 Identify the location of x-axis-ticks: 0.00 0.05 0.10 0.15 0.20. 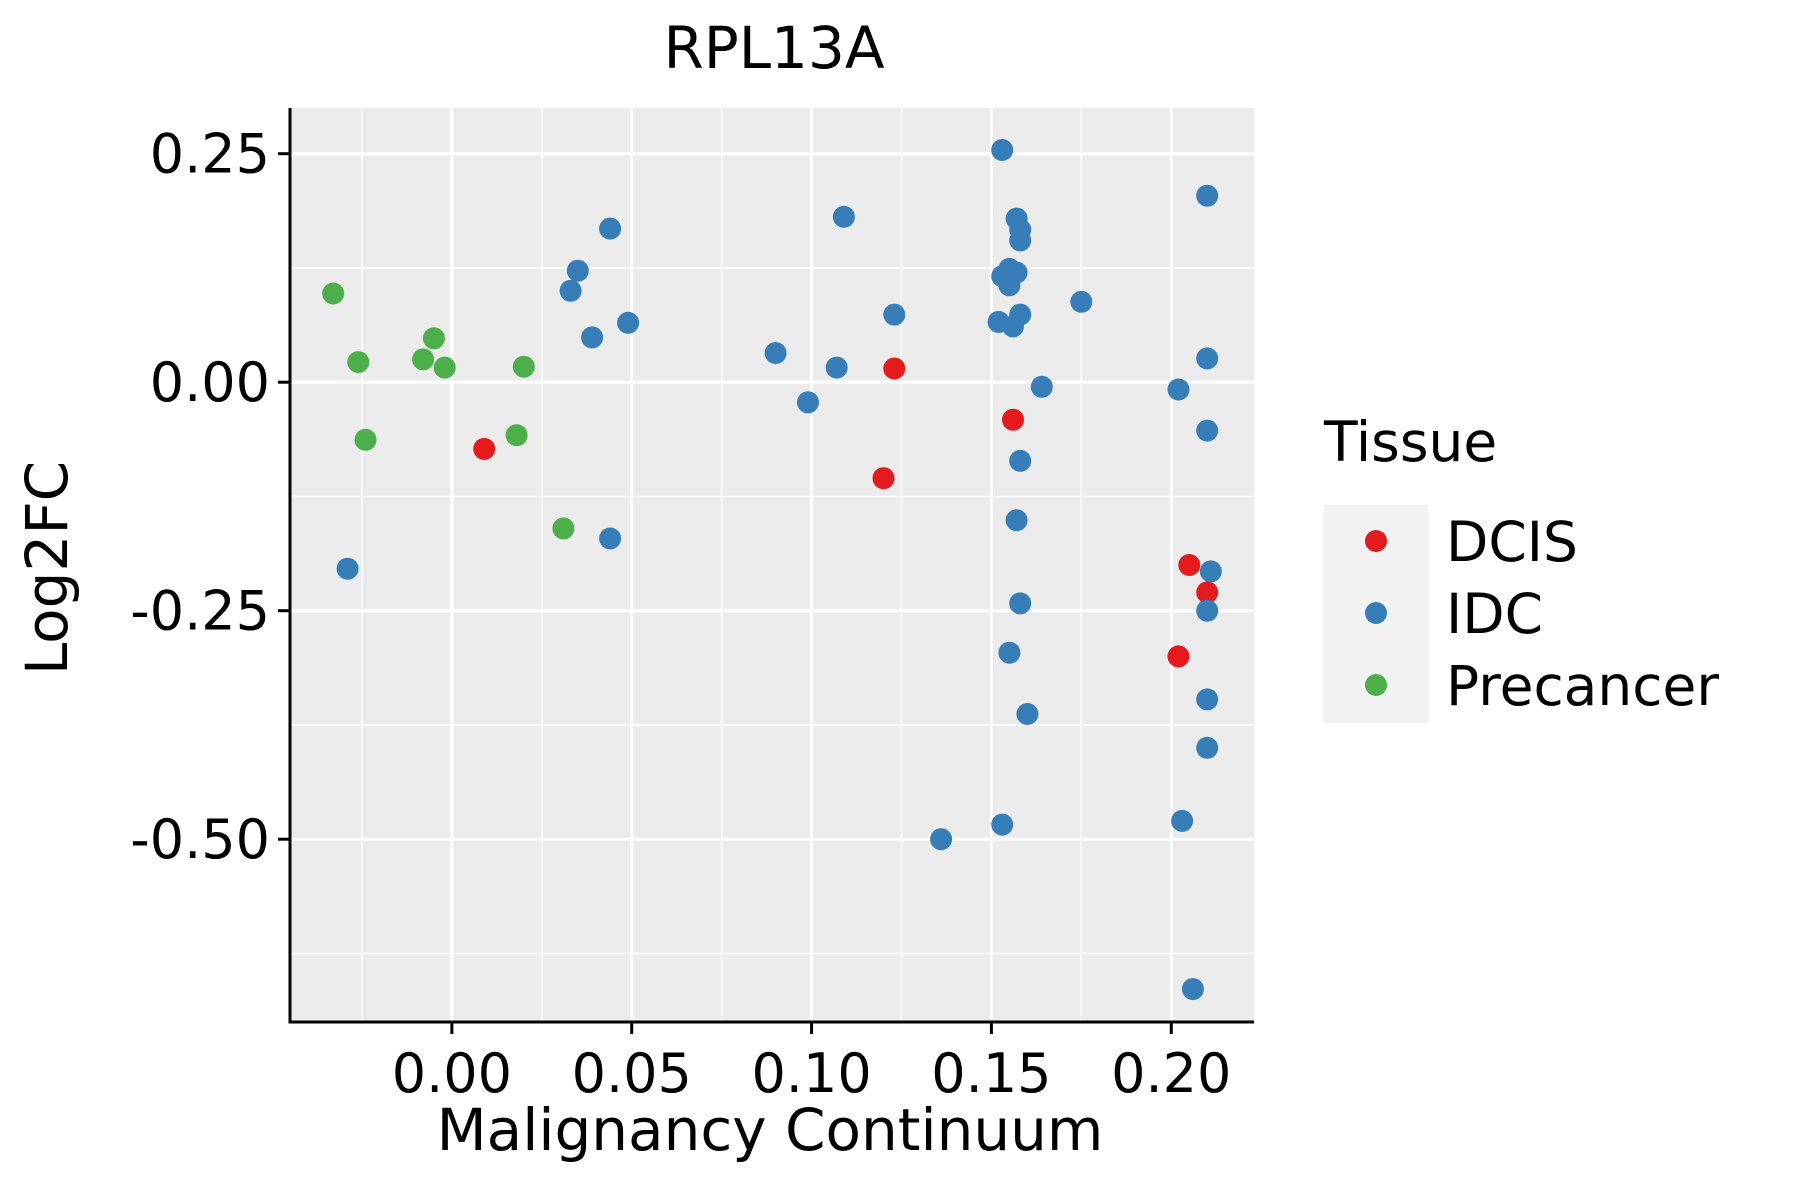
(811, 1063).